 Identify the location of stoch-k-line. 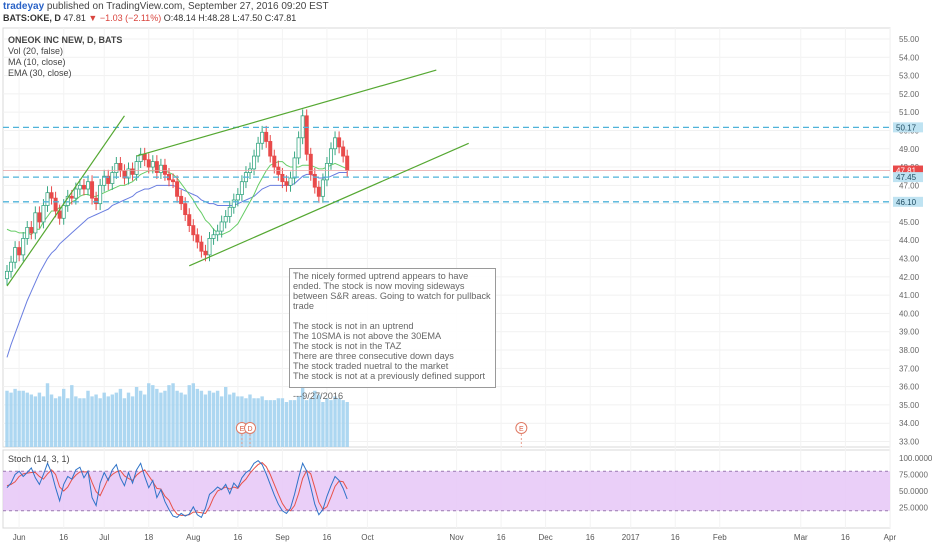
(177, 489).